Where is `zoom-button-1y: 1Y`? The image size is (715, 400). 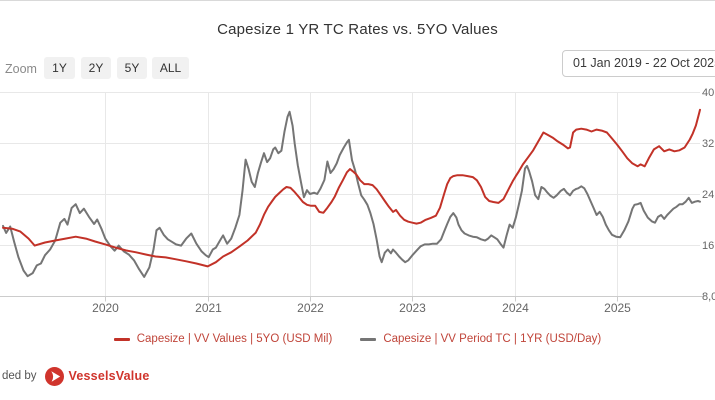 zoom-button-1y: 1Y is located at coordinates (59, 68).